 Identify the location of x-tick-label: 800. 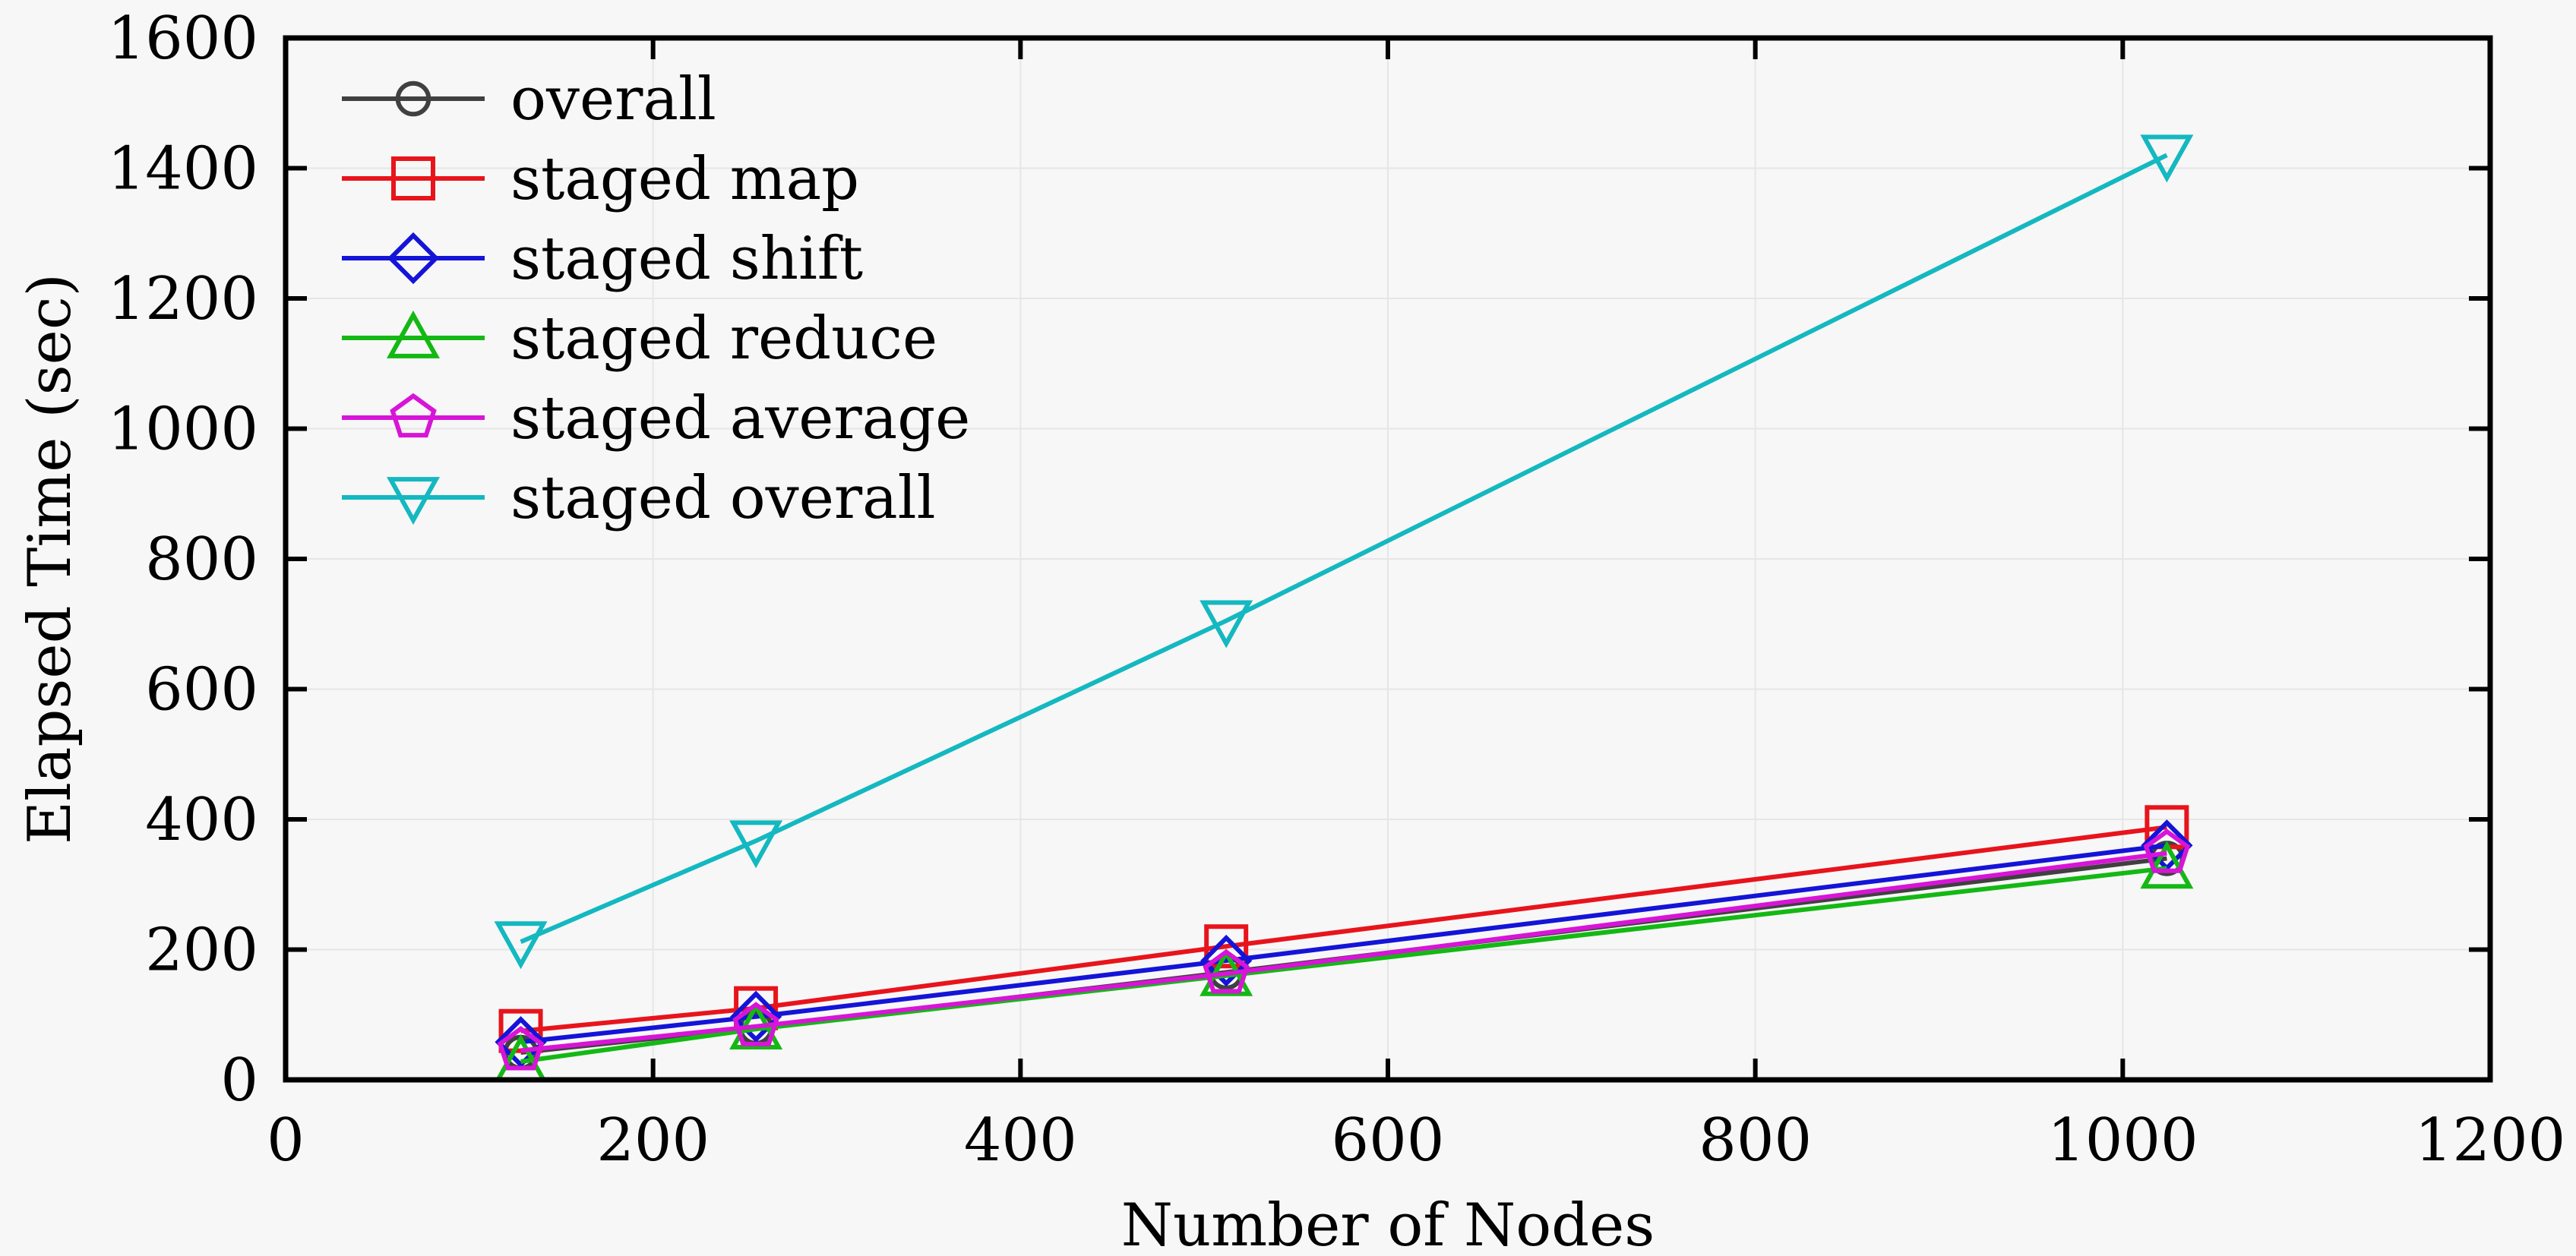
(1755, 1141).